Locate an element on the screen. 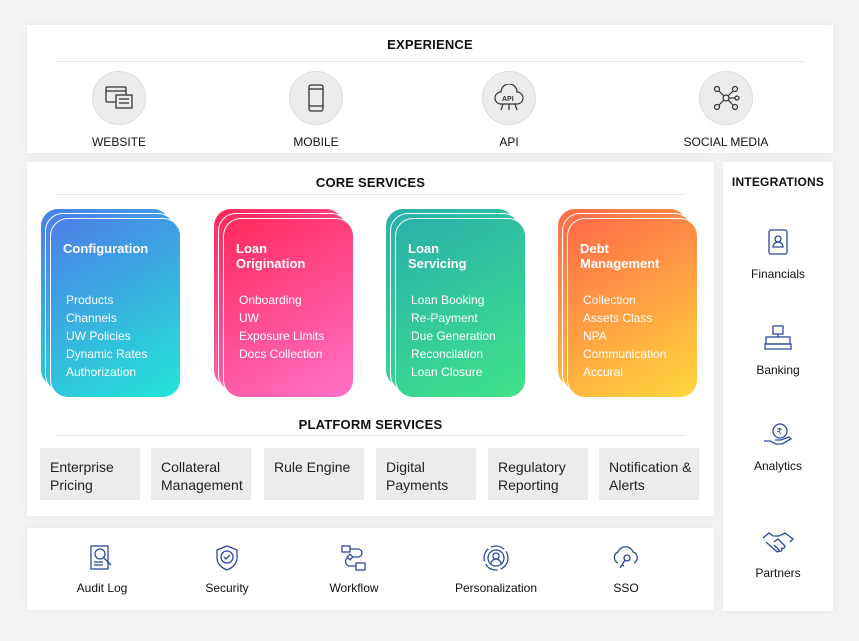 Image resolution: width=859 pixels, height=641 pixels. integration-financials: Financials is located at coordinates (778, 255).